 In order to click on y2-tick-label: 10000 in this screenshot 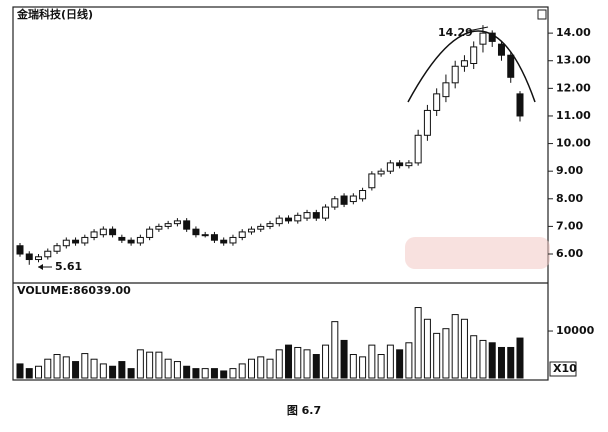, I will do `click(575, 330)`.